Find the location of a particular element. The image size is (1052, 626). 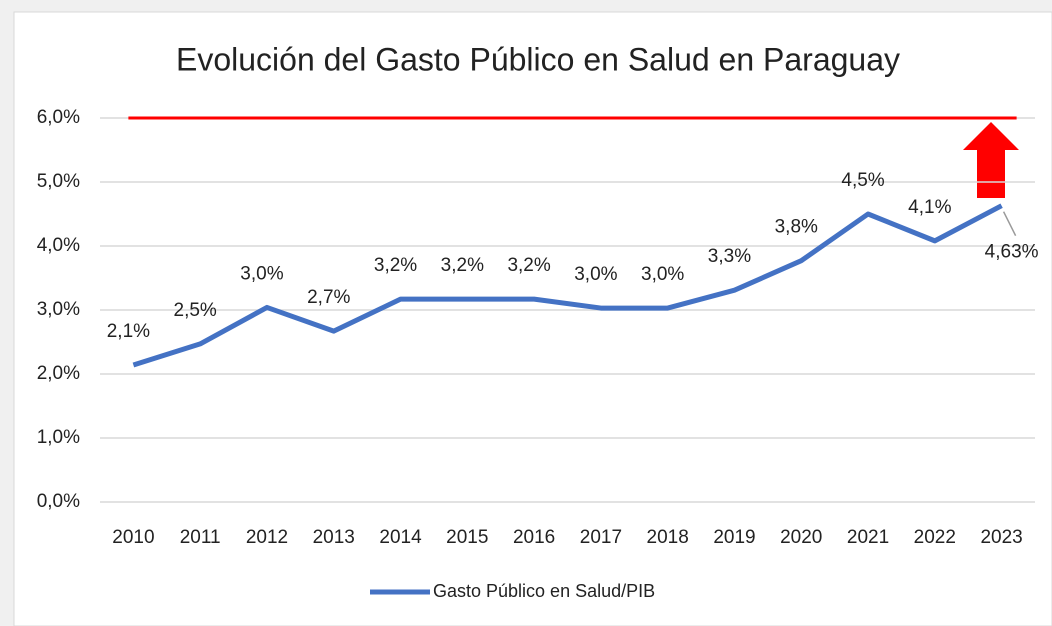

x-tick-label: 2012 is located at coordinates (267, 537).